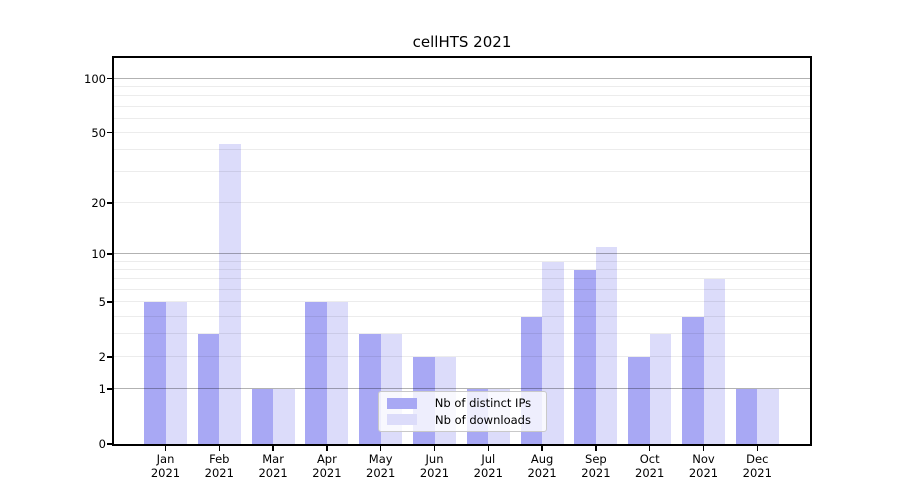  Describe the element at coordinates (95, 78) in the screenshot. I see `y-tick-label-100: 100` at that location.